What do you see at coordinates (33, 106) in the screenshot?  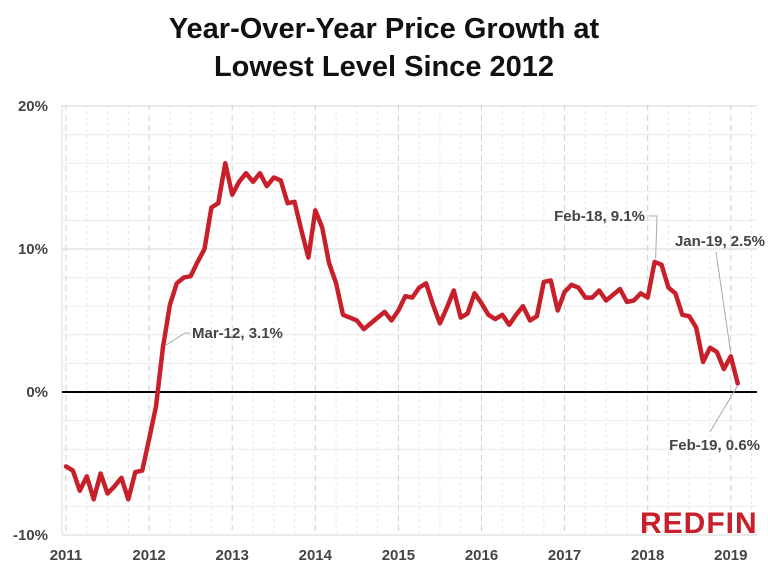 I see `y-tick-label: 20%` at bounding box center [33, 106].